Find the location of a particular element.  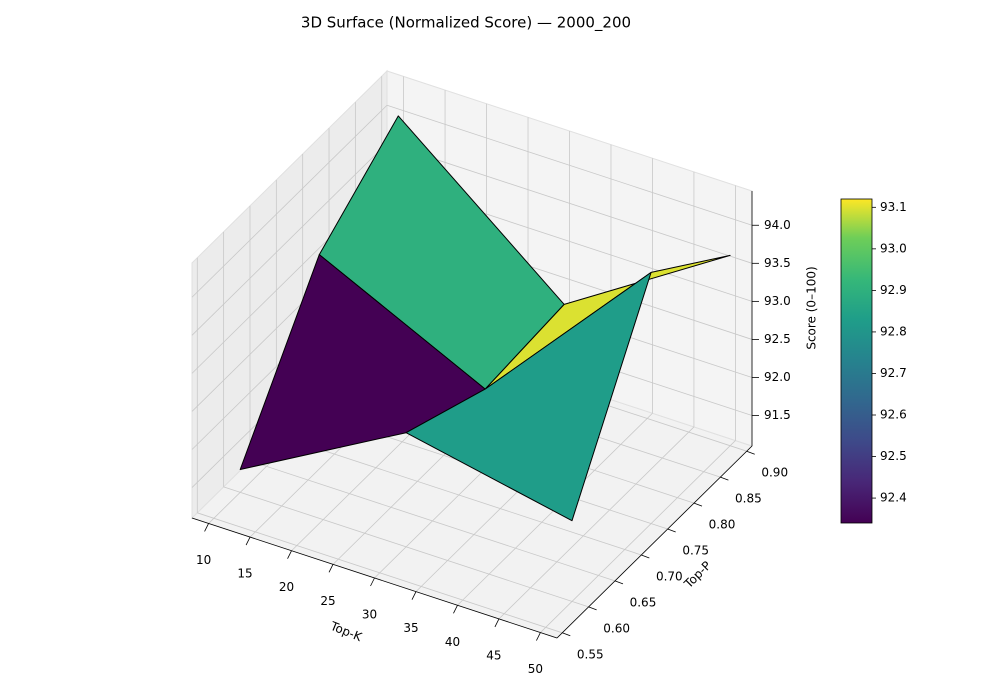

chart-title: 3D Surface (Normalized Score) — 2000_200 is located at coordinates (466, 23).